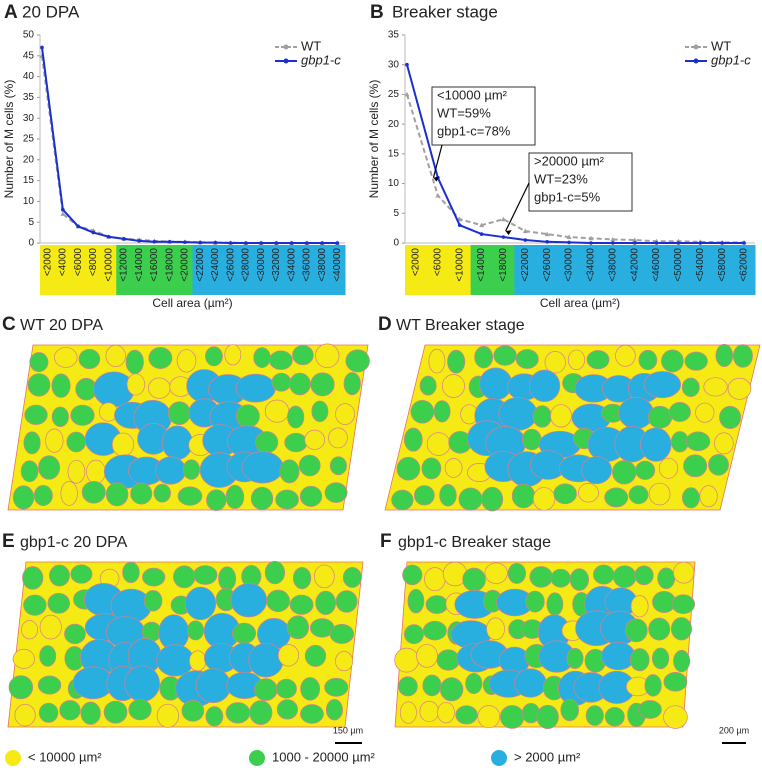  Describe the element at coordinates (385, 324) in the screenshot. I see `panel-letter: D` at that location.